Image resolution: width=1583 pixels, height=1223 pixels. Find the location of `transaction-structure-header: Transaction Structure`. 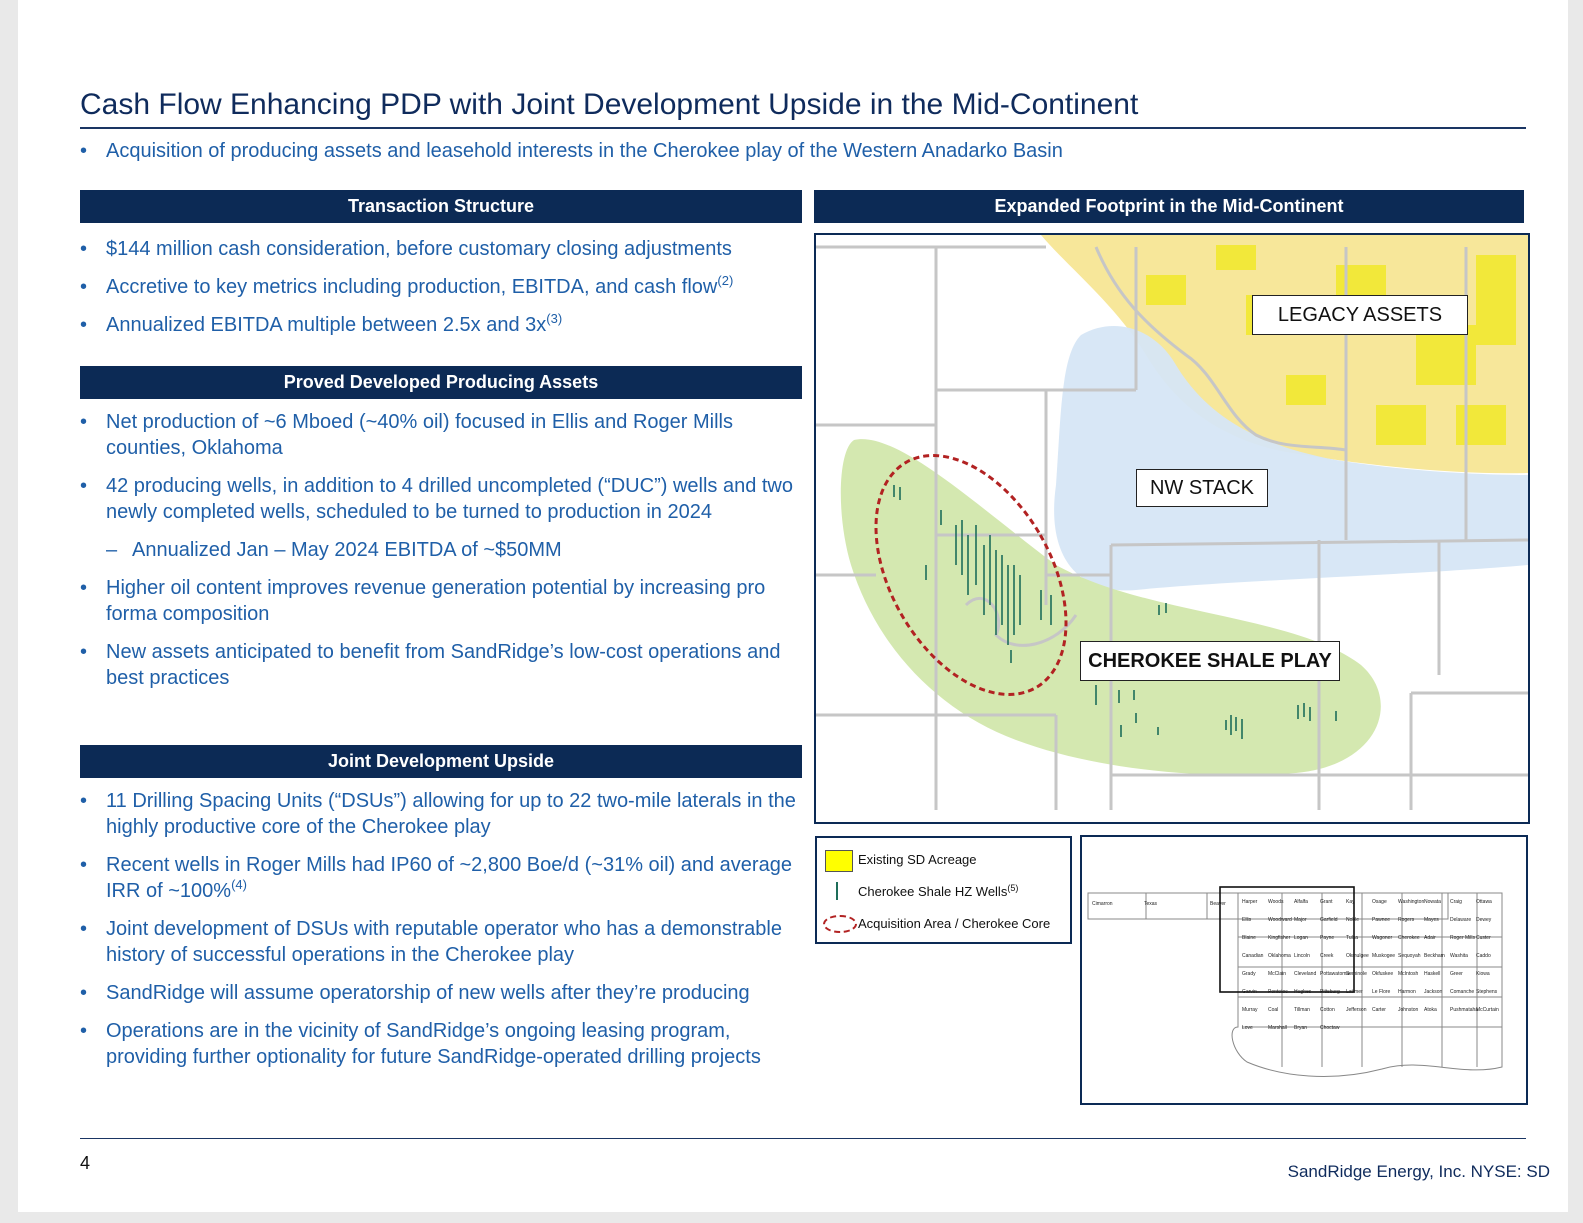

transaction-structure-header: Transaction Structure is located at coordinates (441, 206).